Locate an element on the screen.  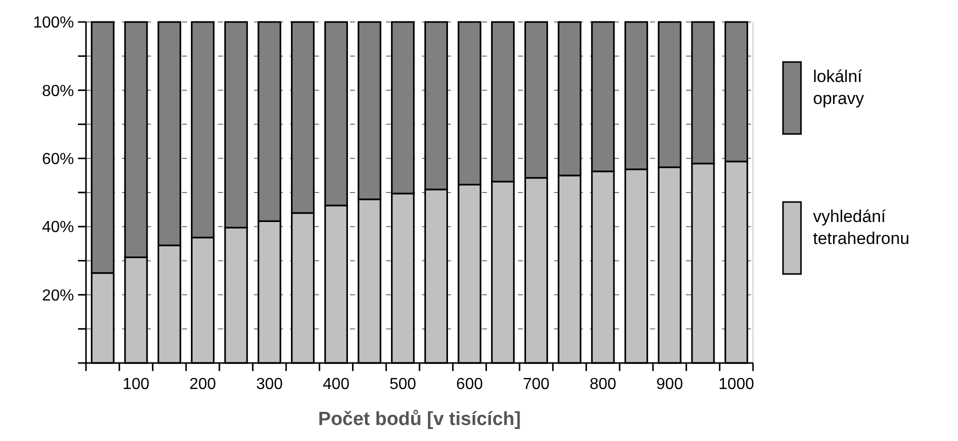
y-tick-label: 20% is located at coordinates (58, 295).